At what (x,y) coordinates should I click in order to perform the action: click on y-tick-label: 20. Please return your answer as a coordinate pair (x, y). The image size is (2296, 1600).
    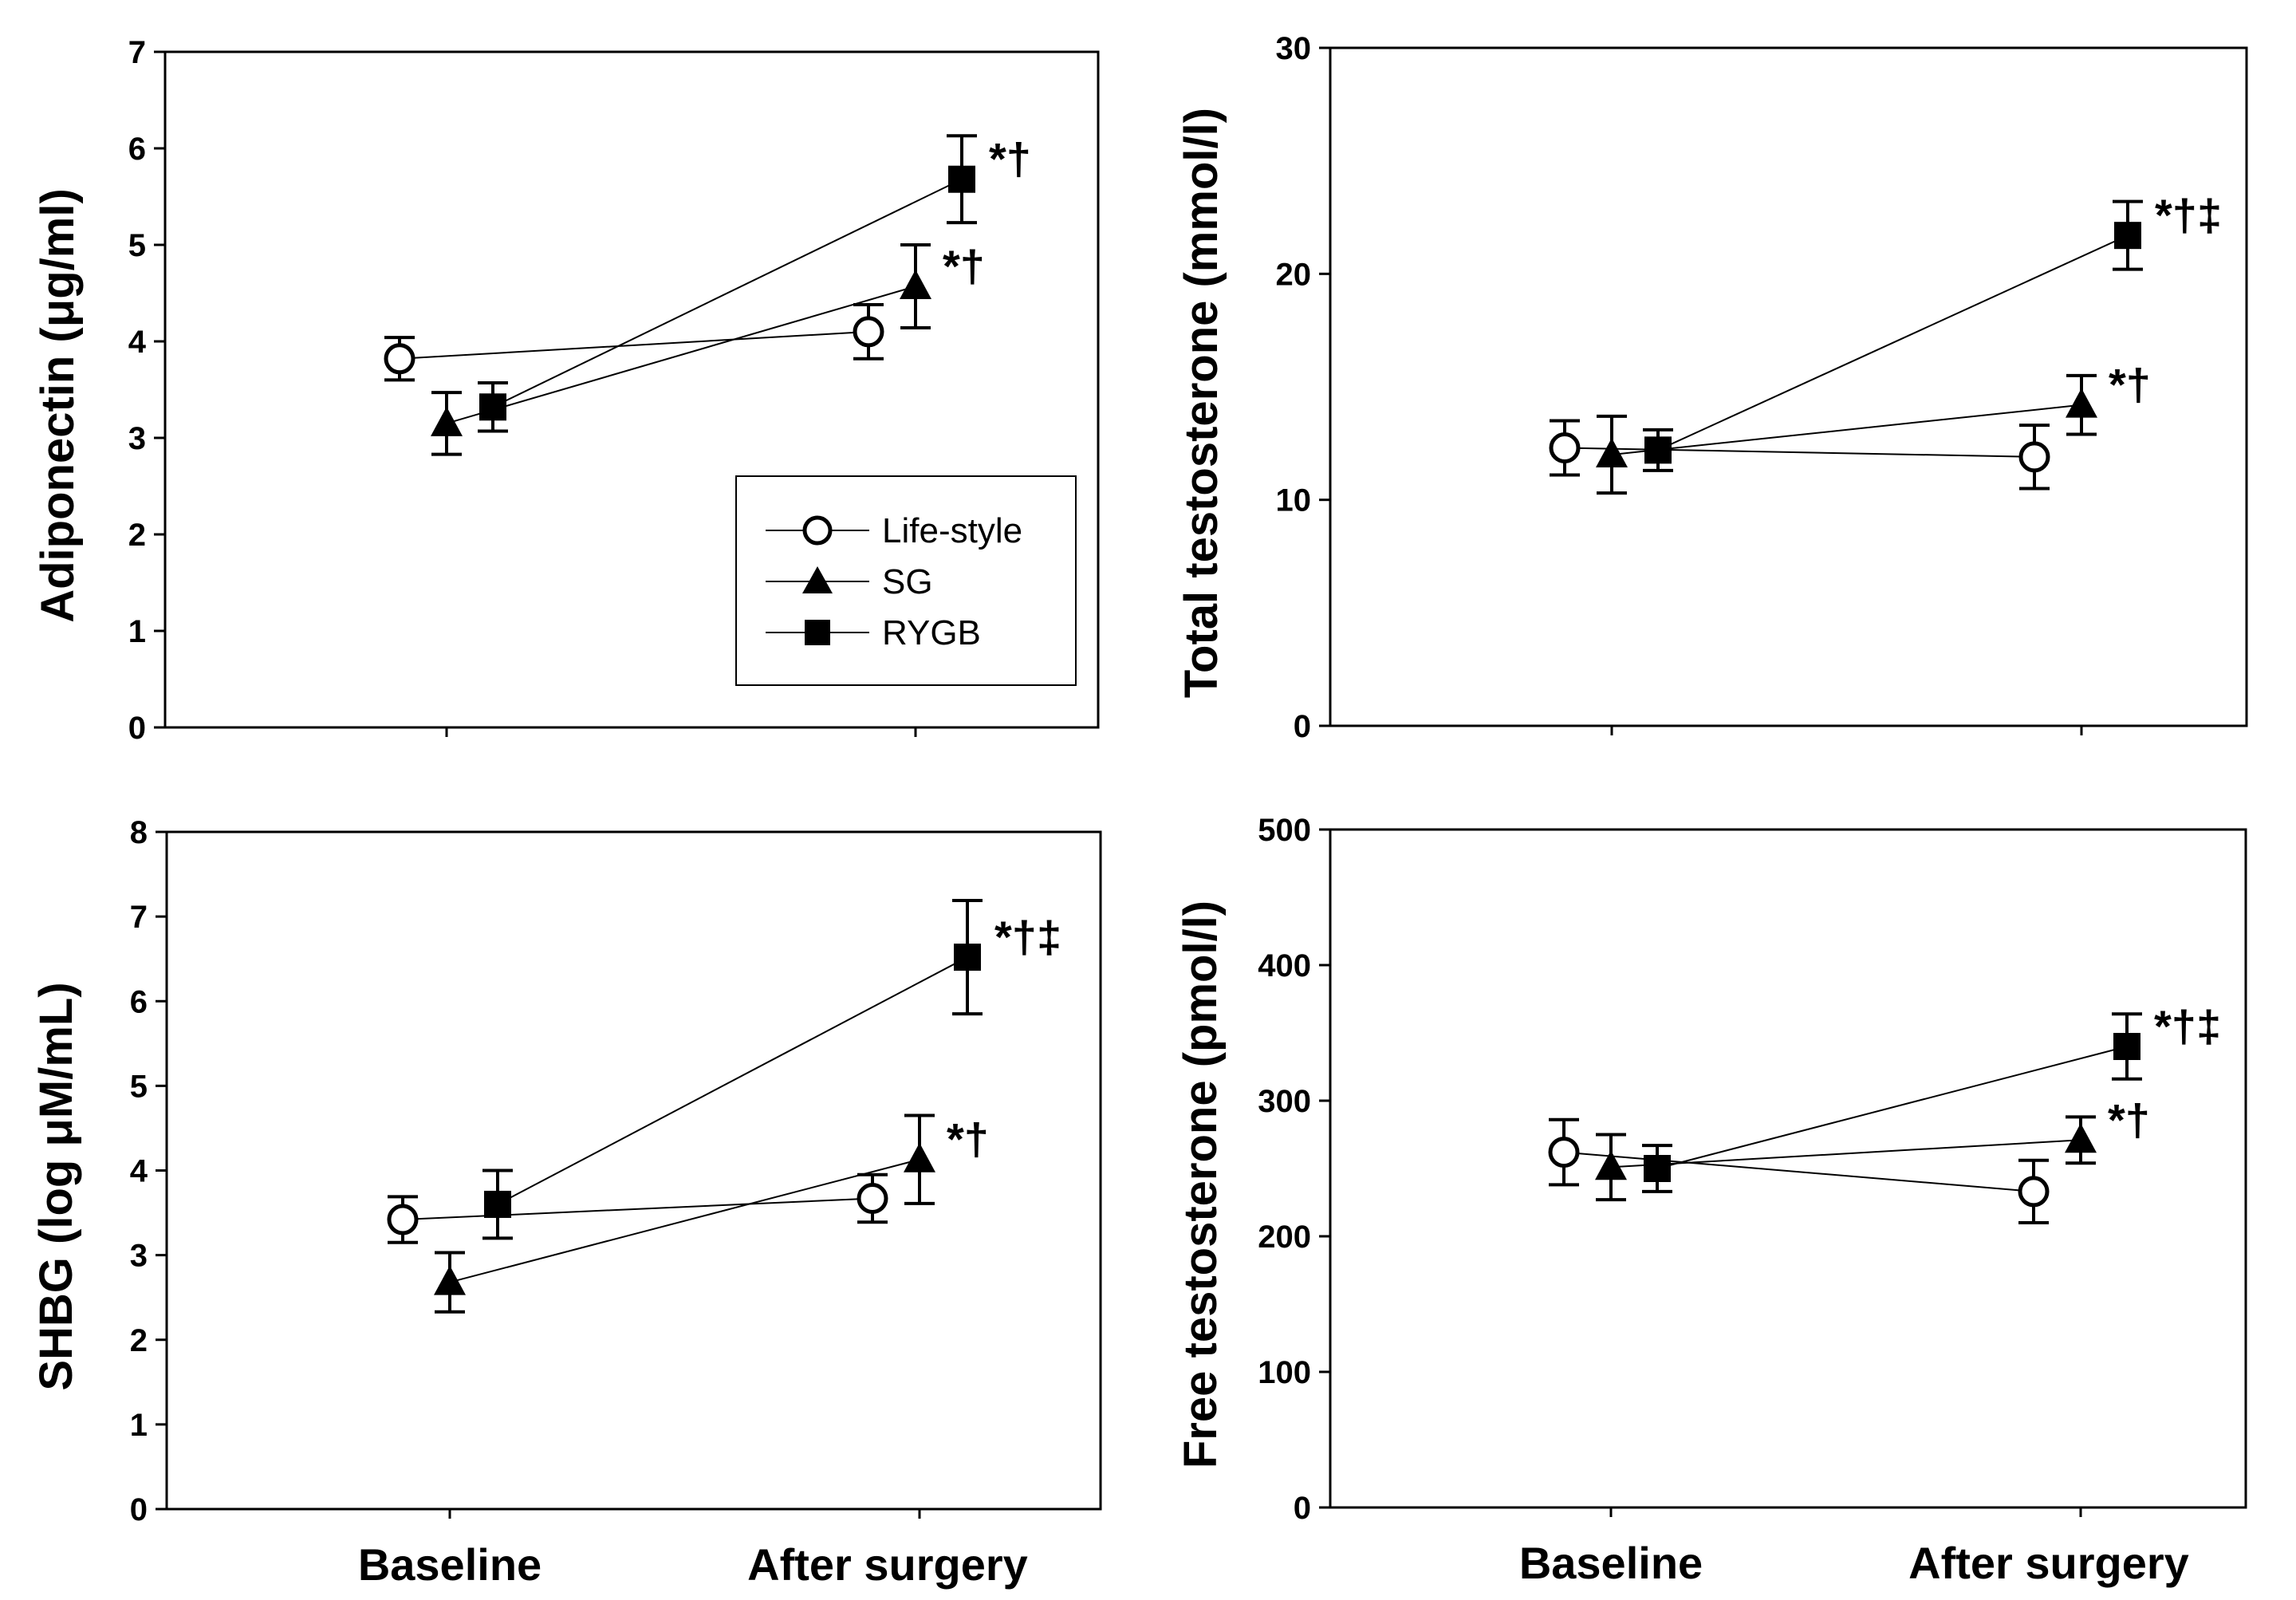
    Looking at the image, I should click on (1294, 274).